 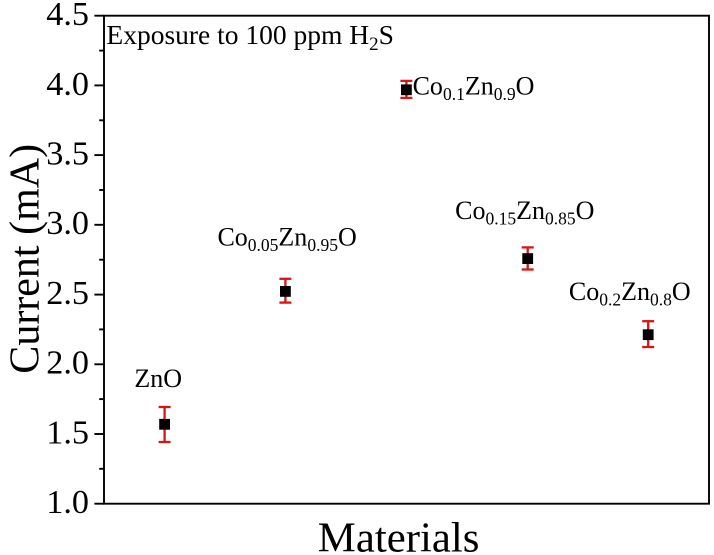 What do you see at coordinates (67, 432) in the screenshot?
I see `svg-text: 1.5` at bounding box center [67, 432].